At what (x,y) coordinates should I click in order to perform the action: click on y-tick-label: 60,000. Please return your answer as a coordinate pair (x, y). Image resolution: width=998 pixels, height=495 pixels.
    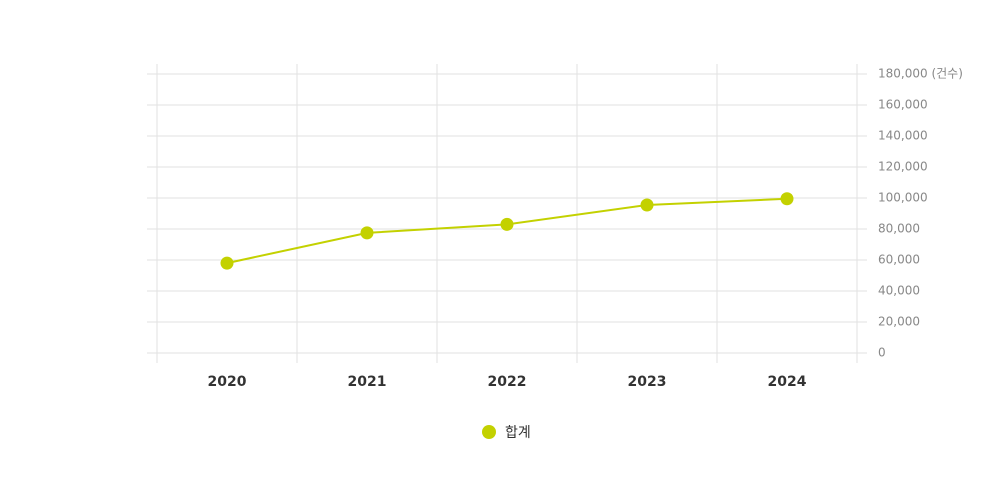
    Looking at the image, I should click on (899, 260).